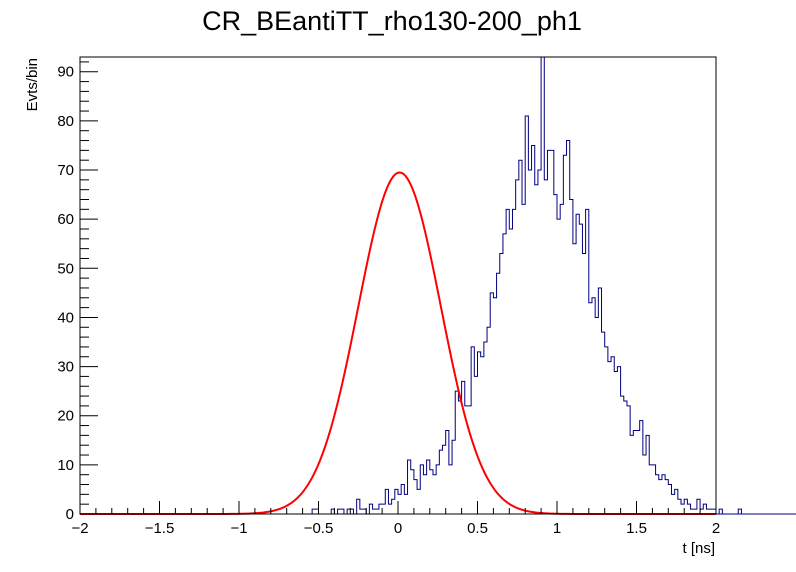  What do you see at coordinates (65, 416) in the screenshot?
I see `y-tick-label: 20` at bounding box center [65, 416].